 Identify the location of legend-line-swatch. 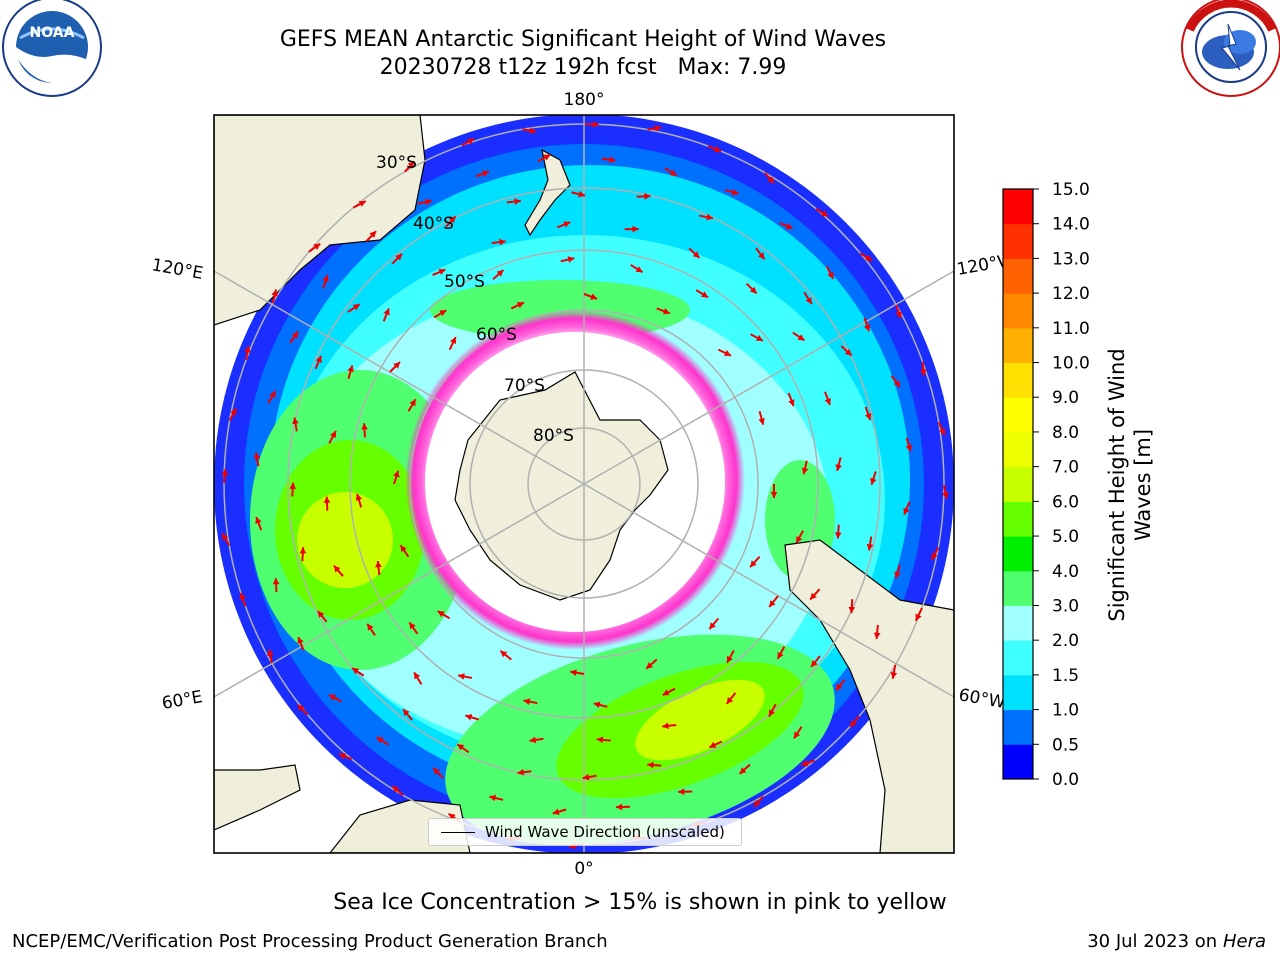
(458, 832).